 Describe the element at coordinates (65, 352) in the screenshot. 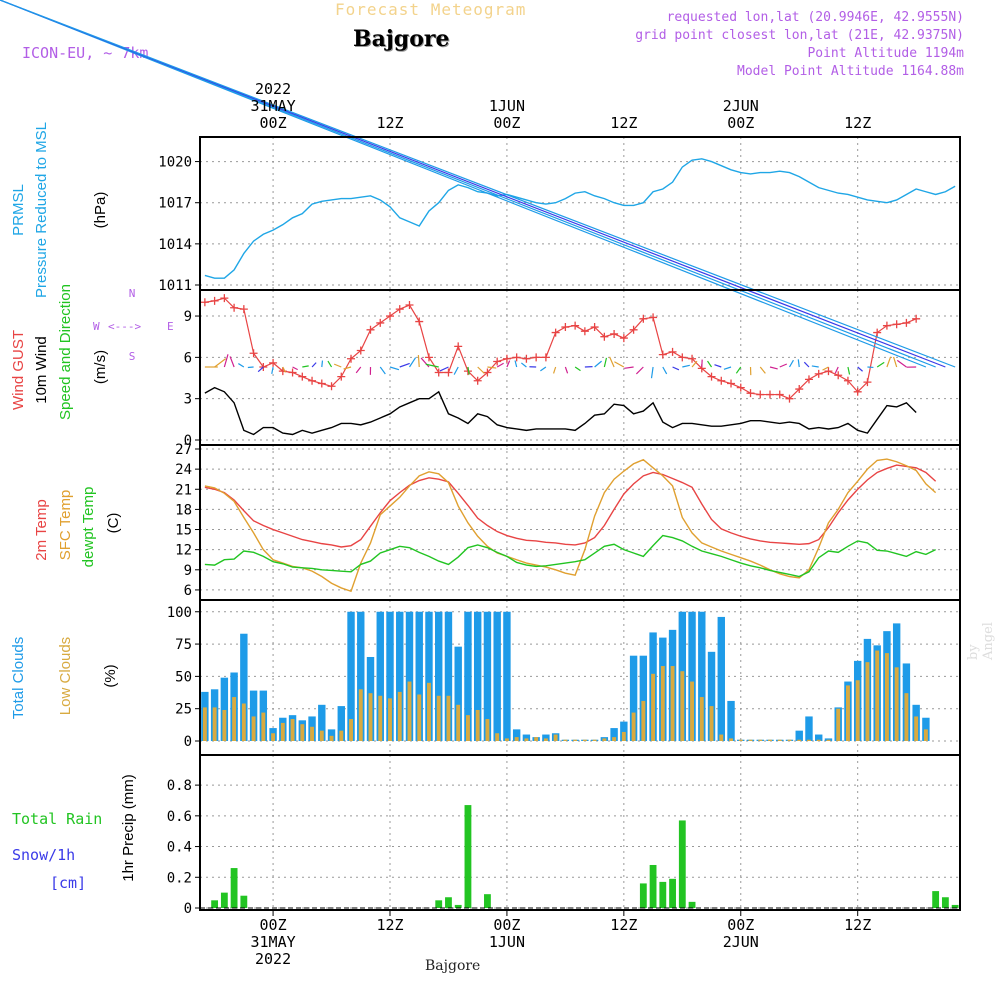

I see `wind-direction-label: Speed and Direction` at that location.